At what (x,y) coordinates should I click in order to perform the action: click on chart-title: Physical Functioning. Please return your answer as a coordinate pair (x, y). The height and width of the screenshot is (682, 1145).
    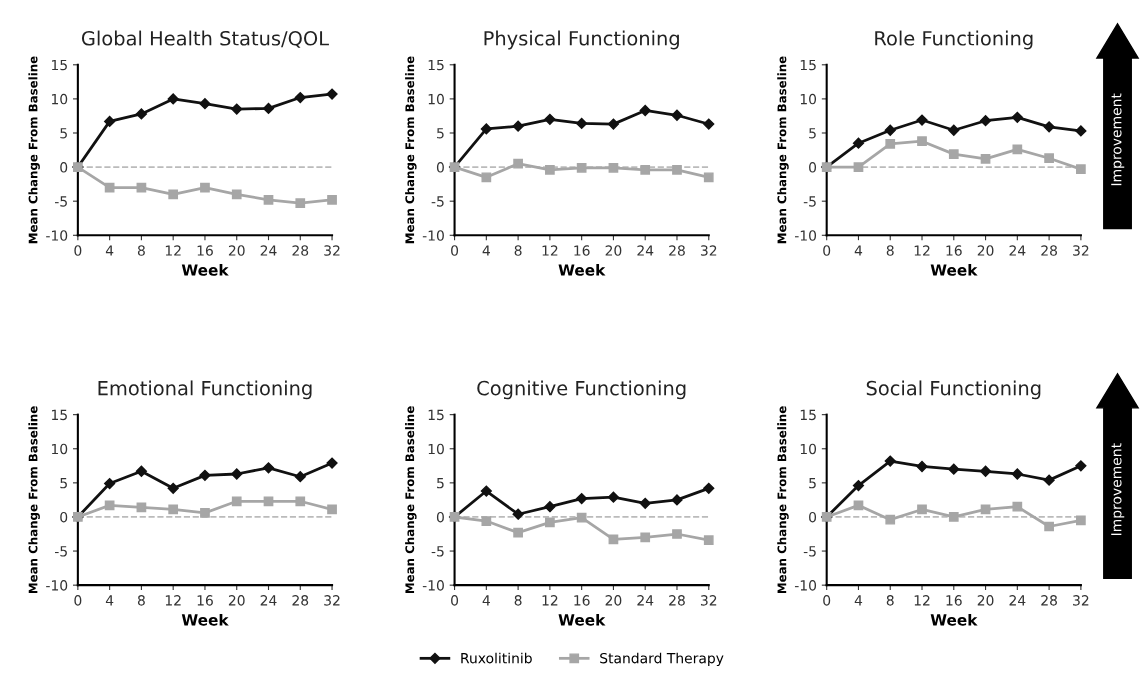
    Looking at the image, I should click on (581, 40).